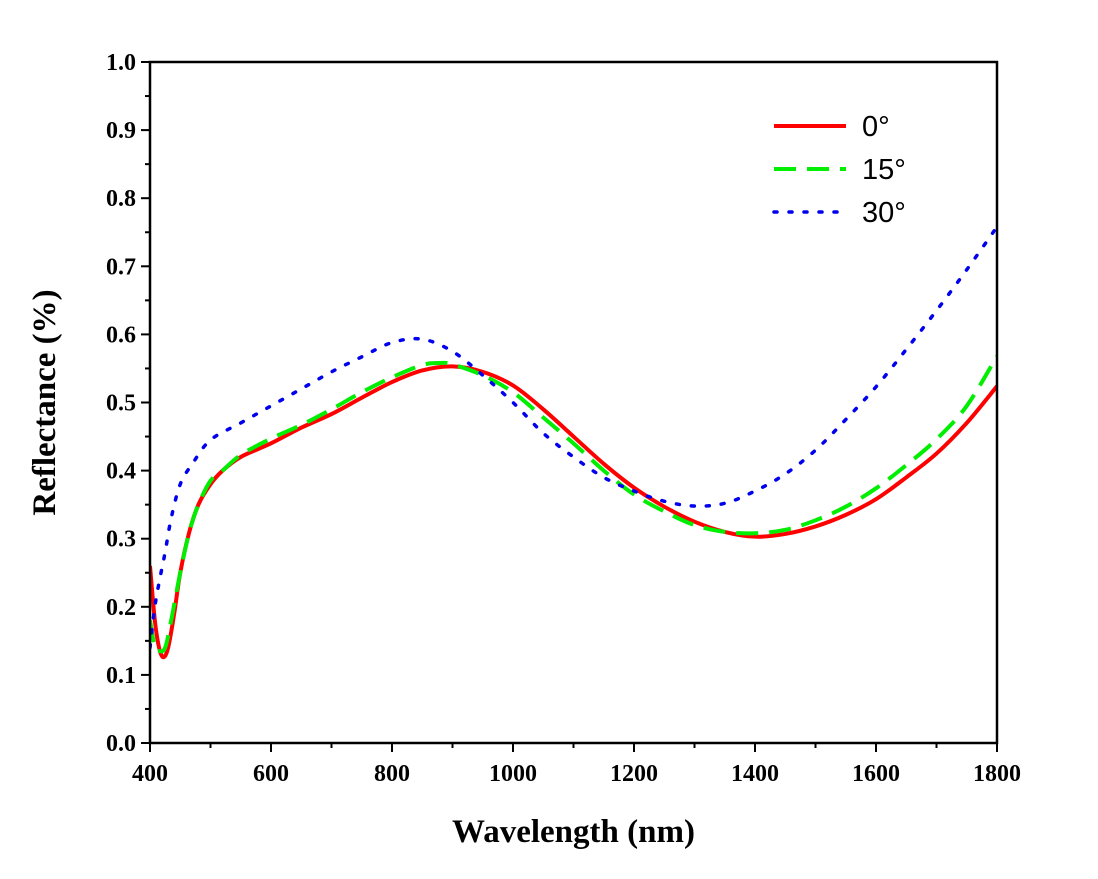  Describe the element at coordinates (121, 472) in the screenshot. I see `y-tick-label: 0.4` at that location.